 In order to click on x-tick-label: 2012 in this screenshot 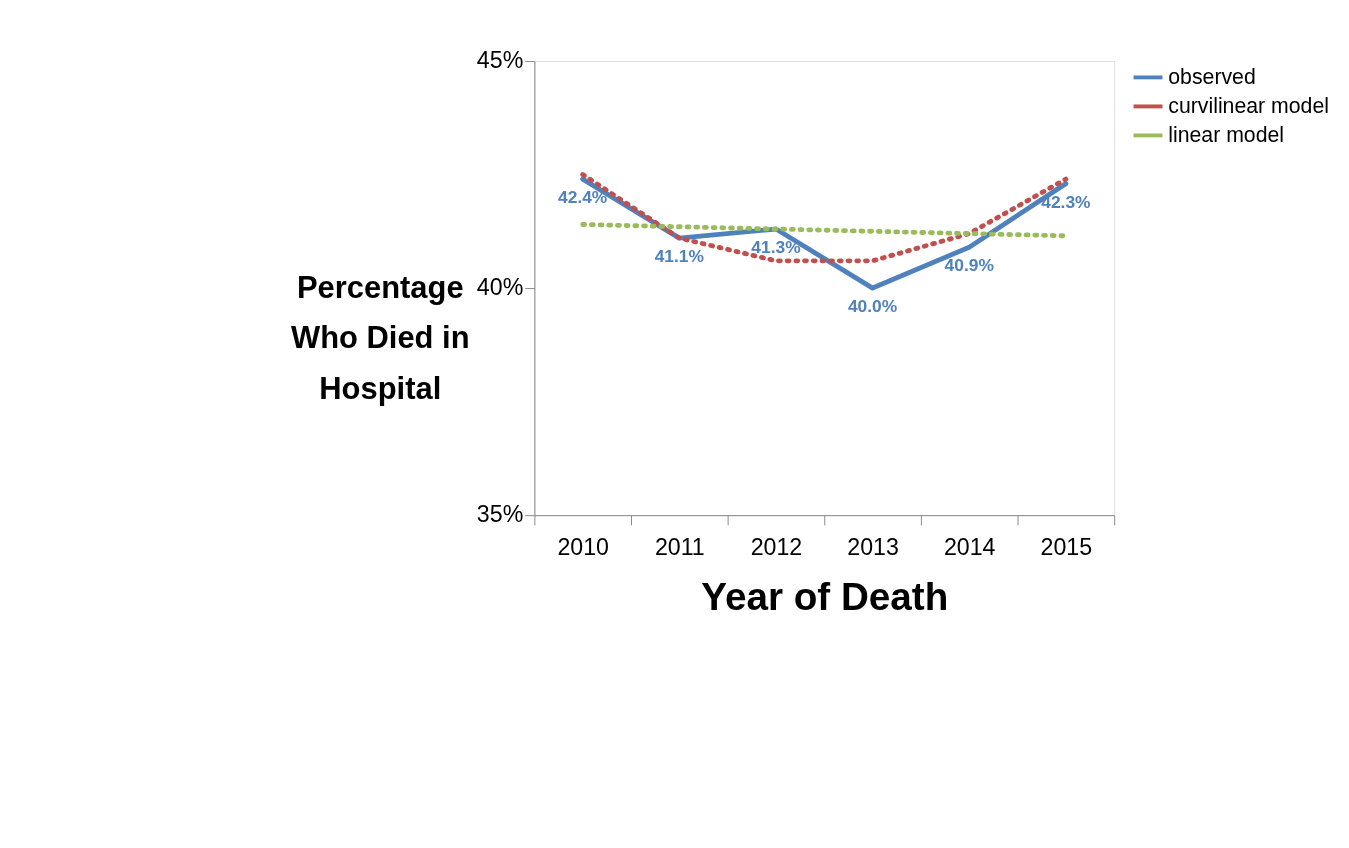, I will do `click(776, 547)`.